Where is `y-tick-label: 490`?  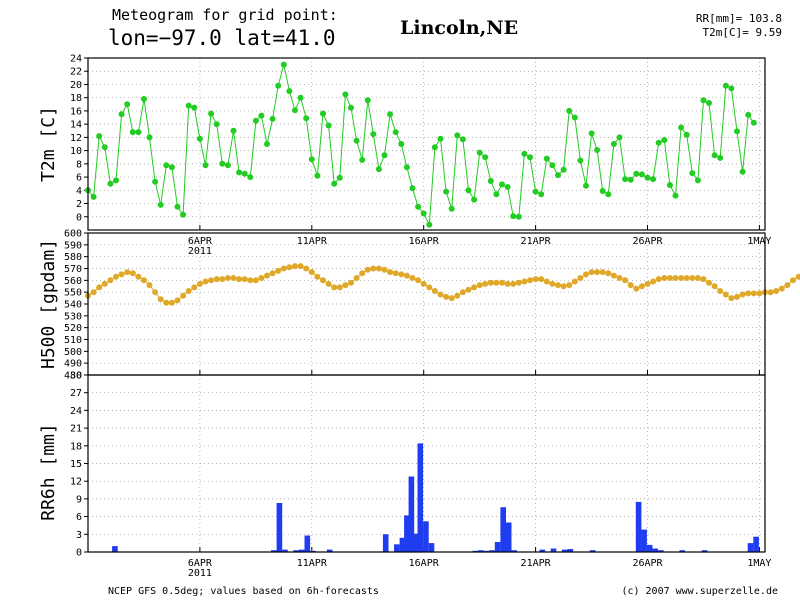 y-tick-label: 490 is located at coordinates (73, 364).